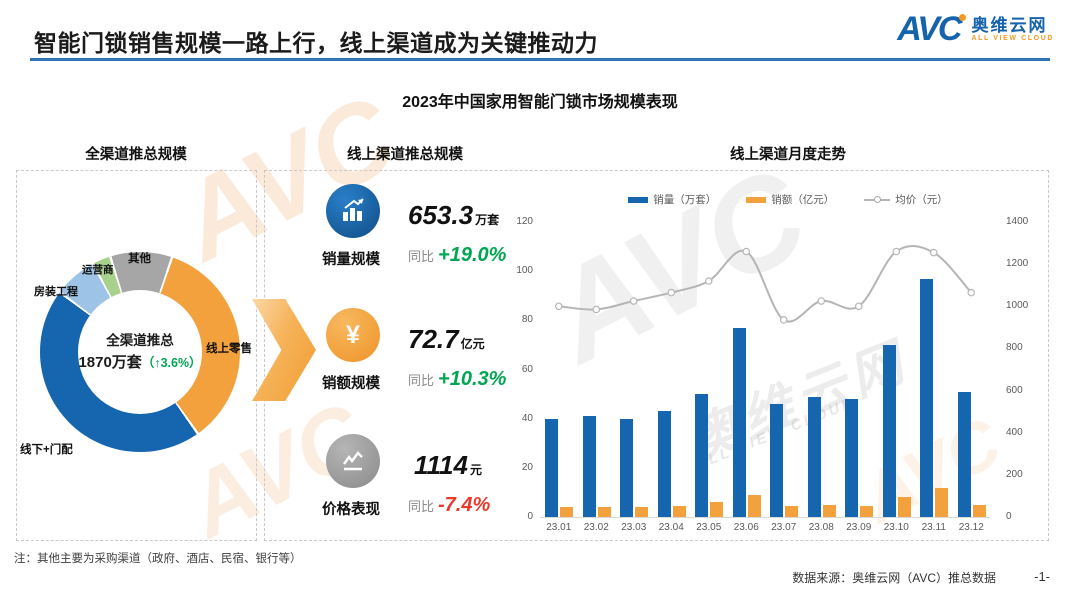 The width and height of the screenshot is (1080, 608). I want to click on value-number: 653.3, so click(441, 215).